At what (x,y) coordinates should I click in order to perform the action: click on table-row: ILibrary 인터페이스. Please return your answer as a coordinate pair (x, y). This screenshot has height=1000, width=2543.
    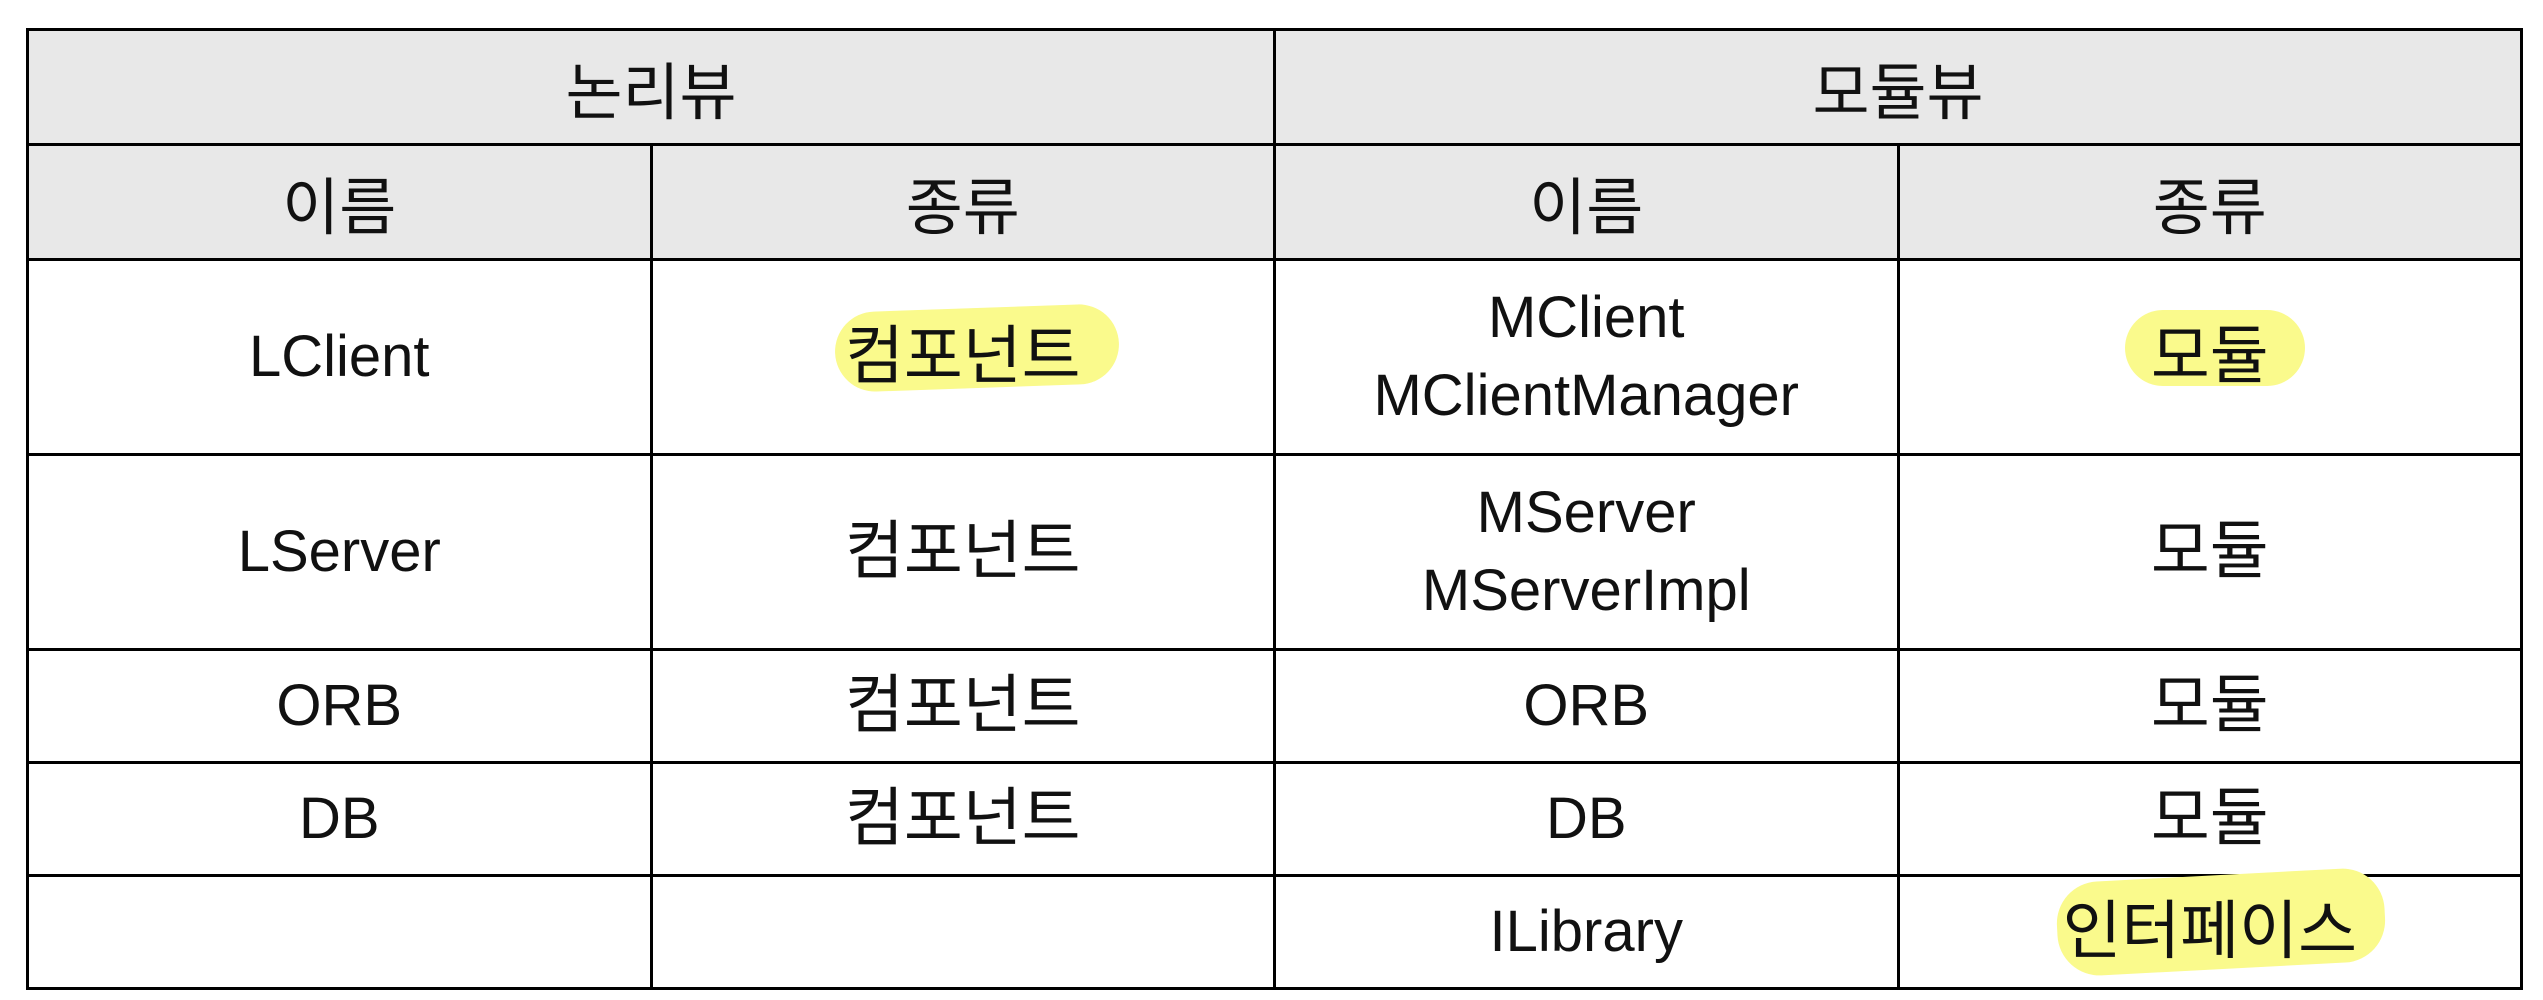
    Looking at the image, I should click on (1274, 932).